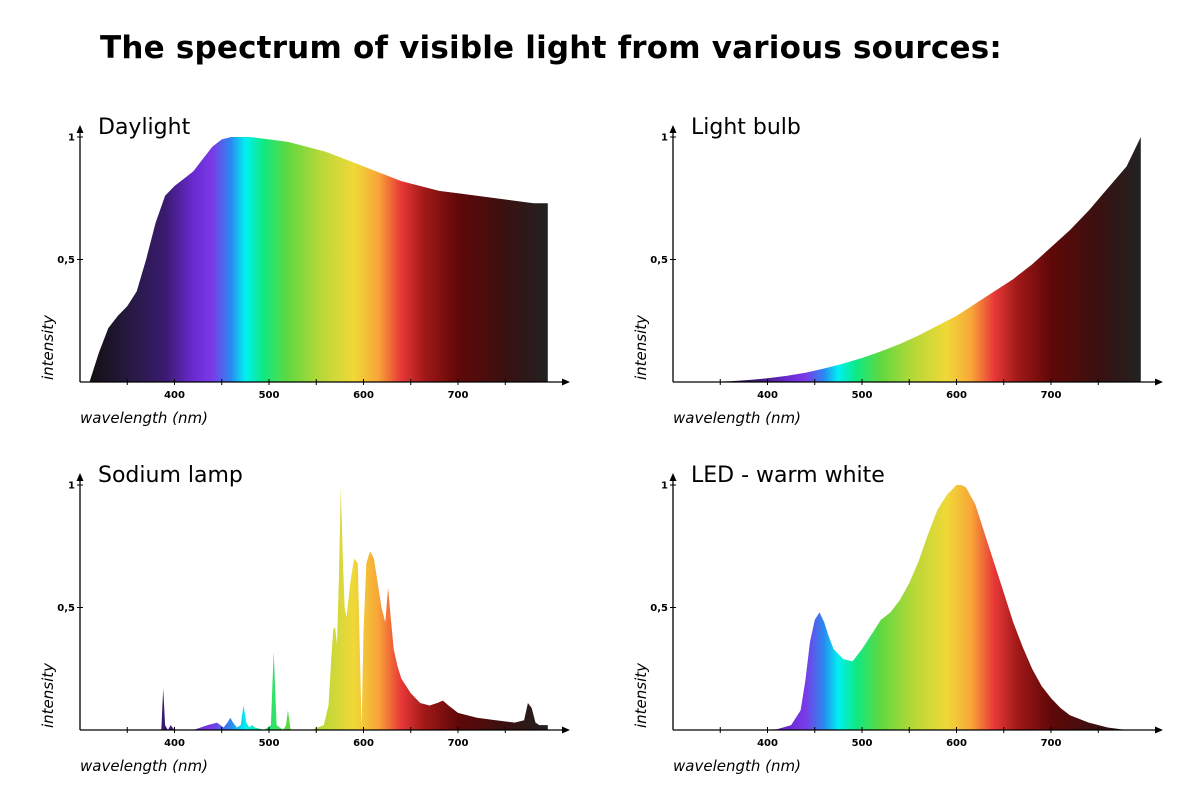 The width and height of the screenshot is (1200, 800). Describe the element at coordinates (788, 475) in the screenshot. I see `panel-title: LED - warm white` at that location.